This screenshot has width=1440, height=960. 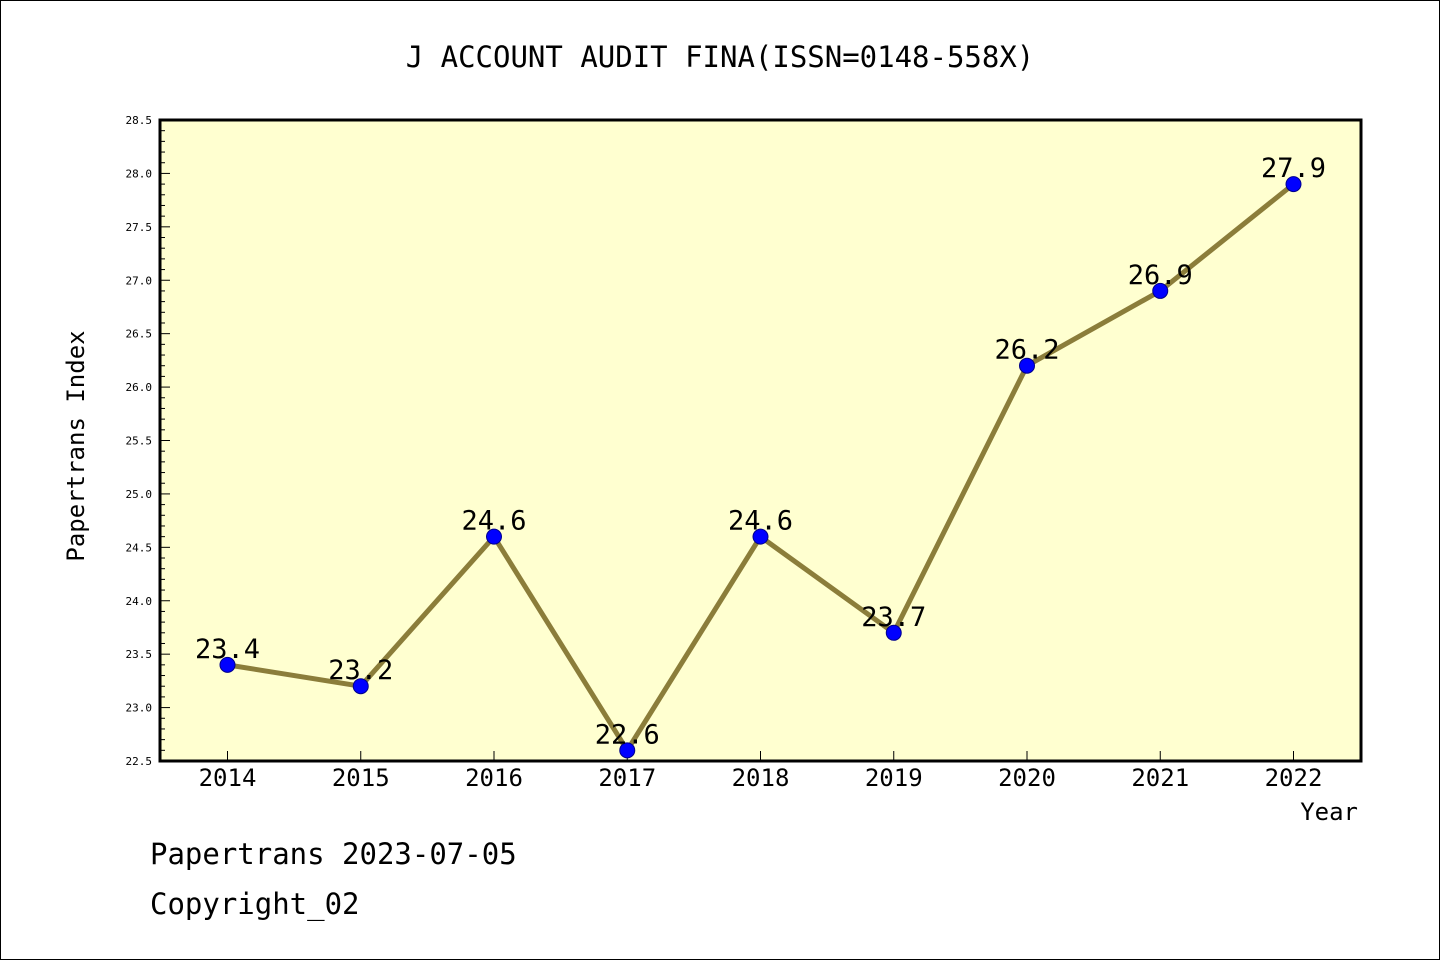 What do you see at coordinates (360, 670) in the screenshot?
I see `data-label: 23.2` at bounding box center [360, 670].